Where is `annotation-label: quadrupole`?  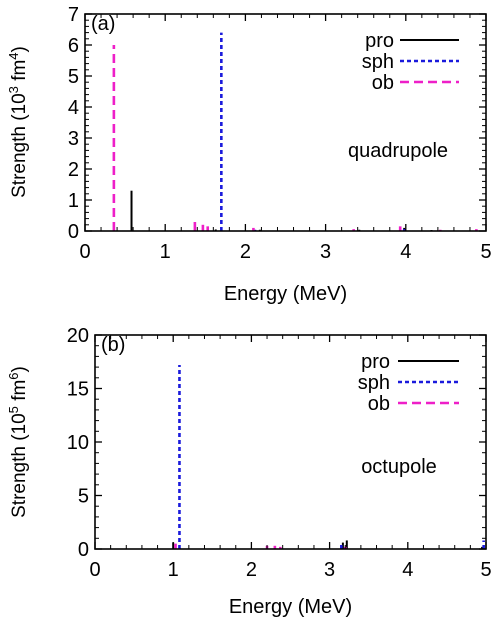
annotation-label: quadrupole is located at coordinates (398, 151).